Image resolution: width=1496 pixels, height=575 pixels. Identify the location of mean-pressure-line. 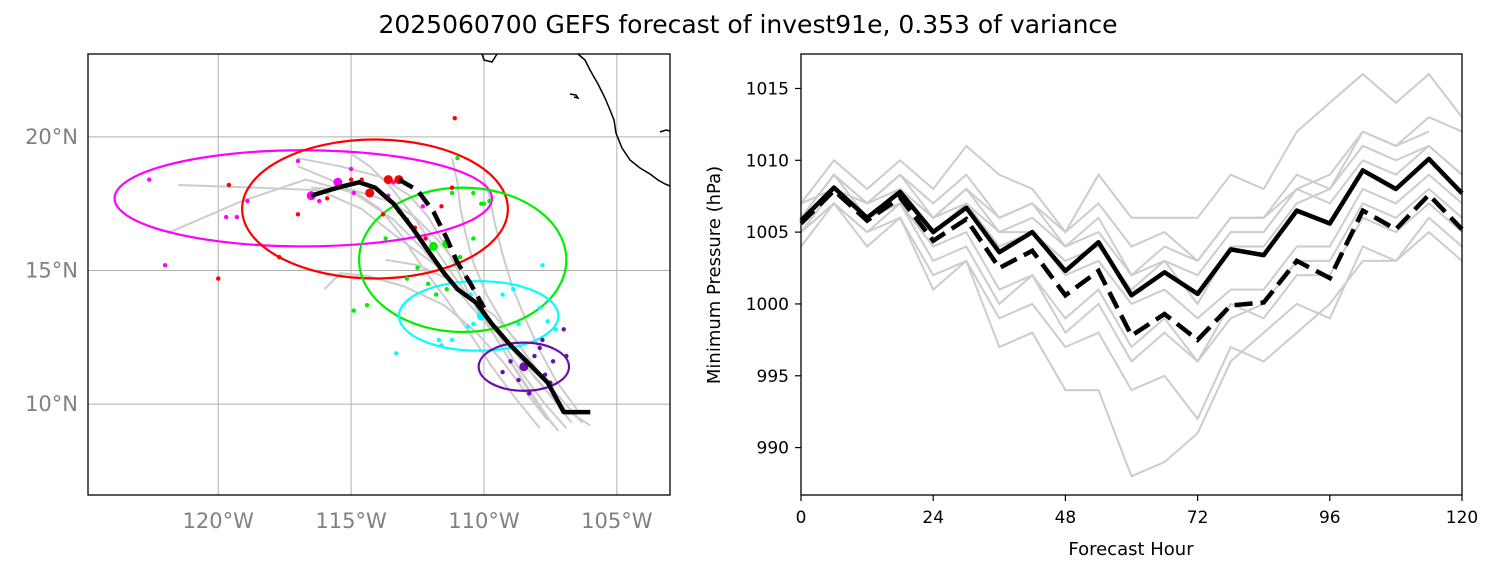
(1131, 227).